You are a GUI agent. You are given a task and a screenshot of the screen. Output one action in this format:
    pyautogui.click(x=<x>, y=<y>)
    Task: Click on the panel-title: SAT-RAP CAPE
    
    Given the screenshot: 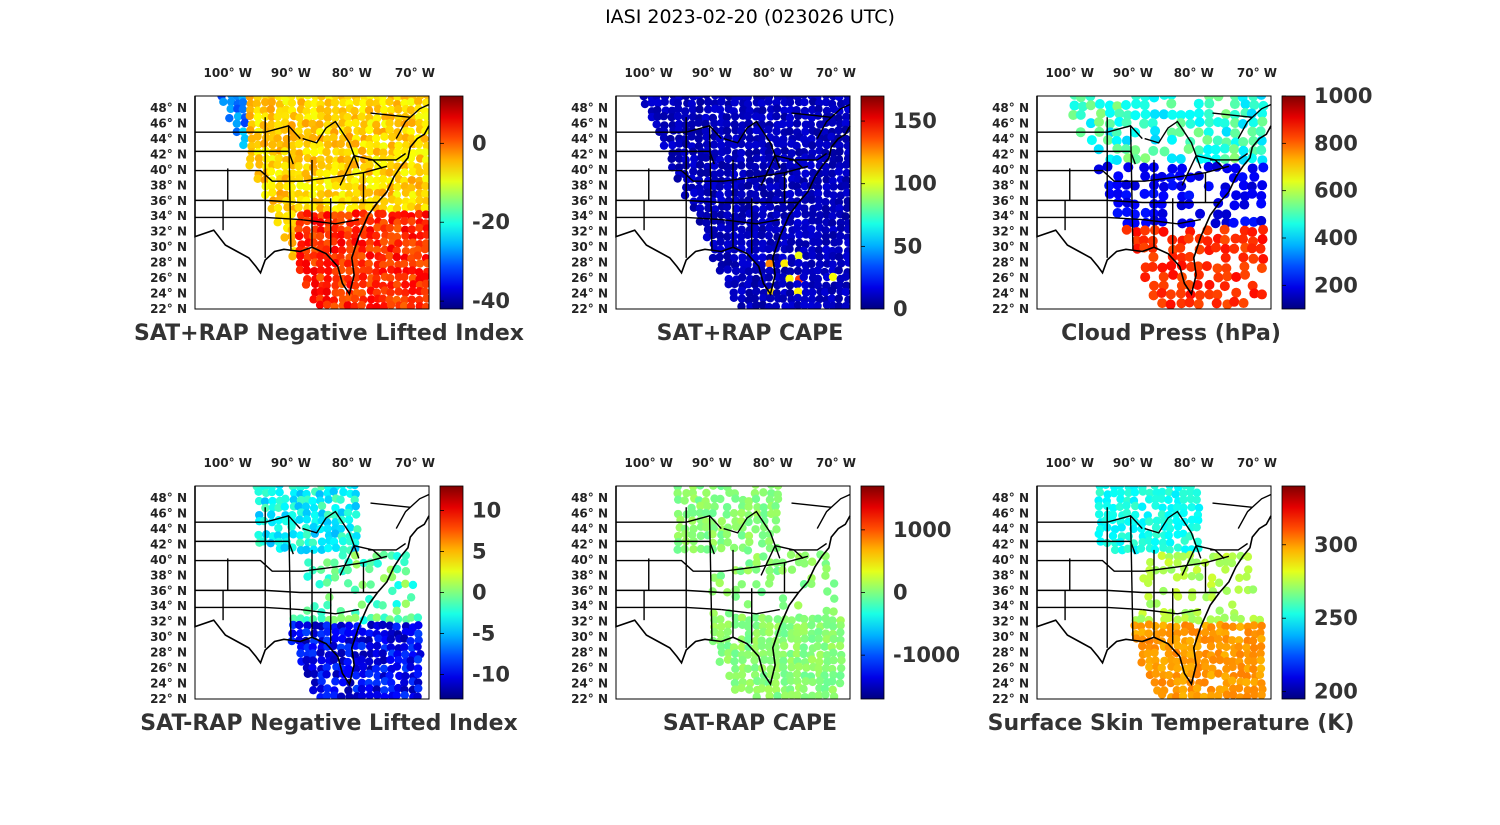 What is the action you would take?
    pyautogui.click(x=750, y=723)
    